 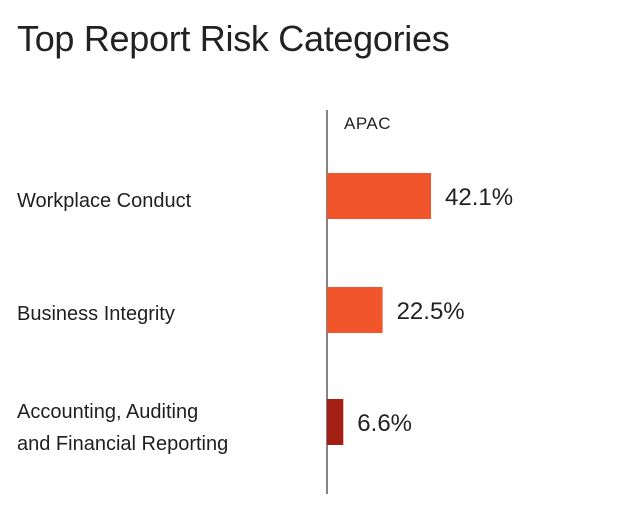 What do you see at coordinates (384, 423) in the screenshot?
I see `value-label-2: 6.6%` at bounding box center [384, 423].